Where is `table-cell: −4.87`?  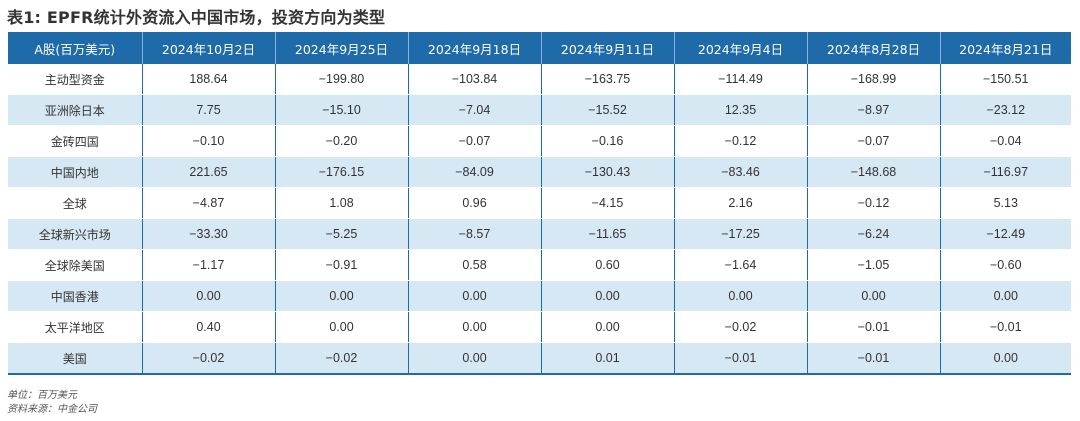
table-cell: −4.87 is located at coordinates (208, 203).